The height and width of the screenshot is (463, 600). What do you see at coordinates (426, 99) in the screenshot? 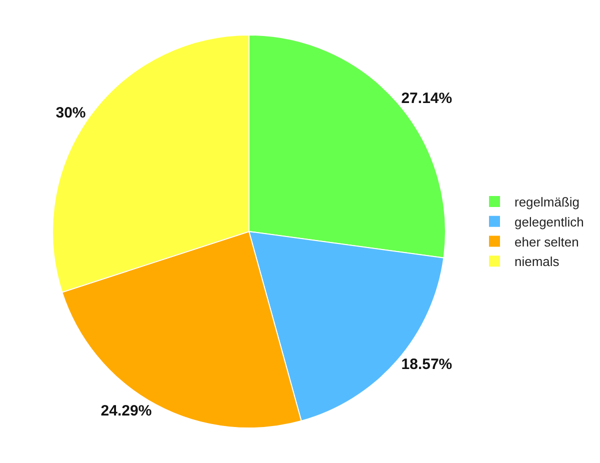
I see `data-label: 27.14%` at bounding box center [426, 99].